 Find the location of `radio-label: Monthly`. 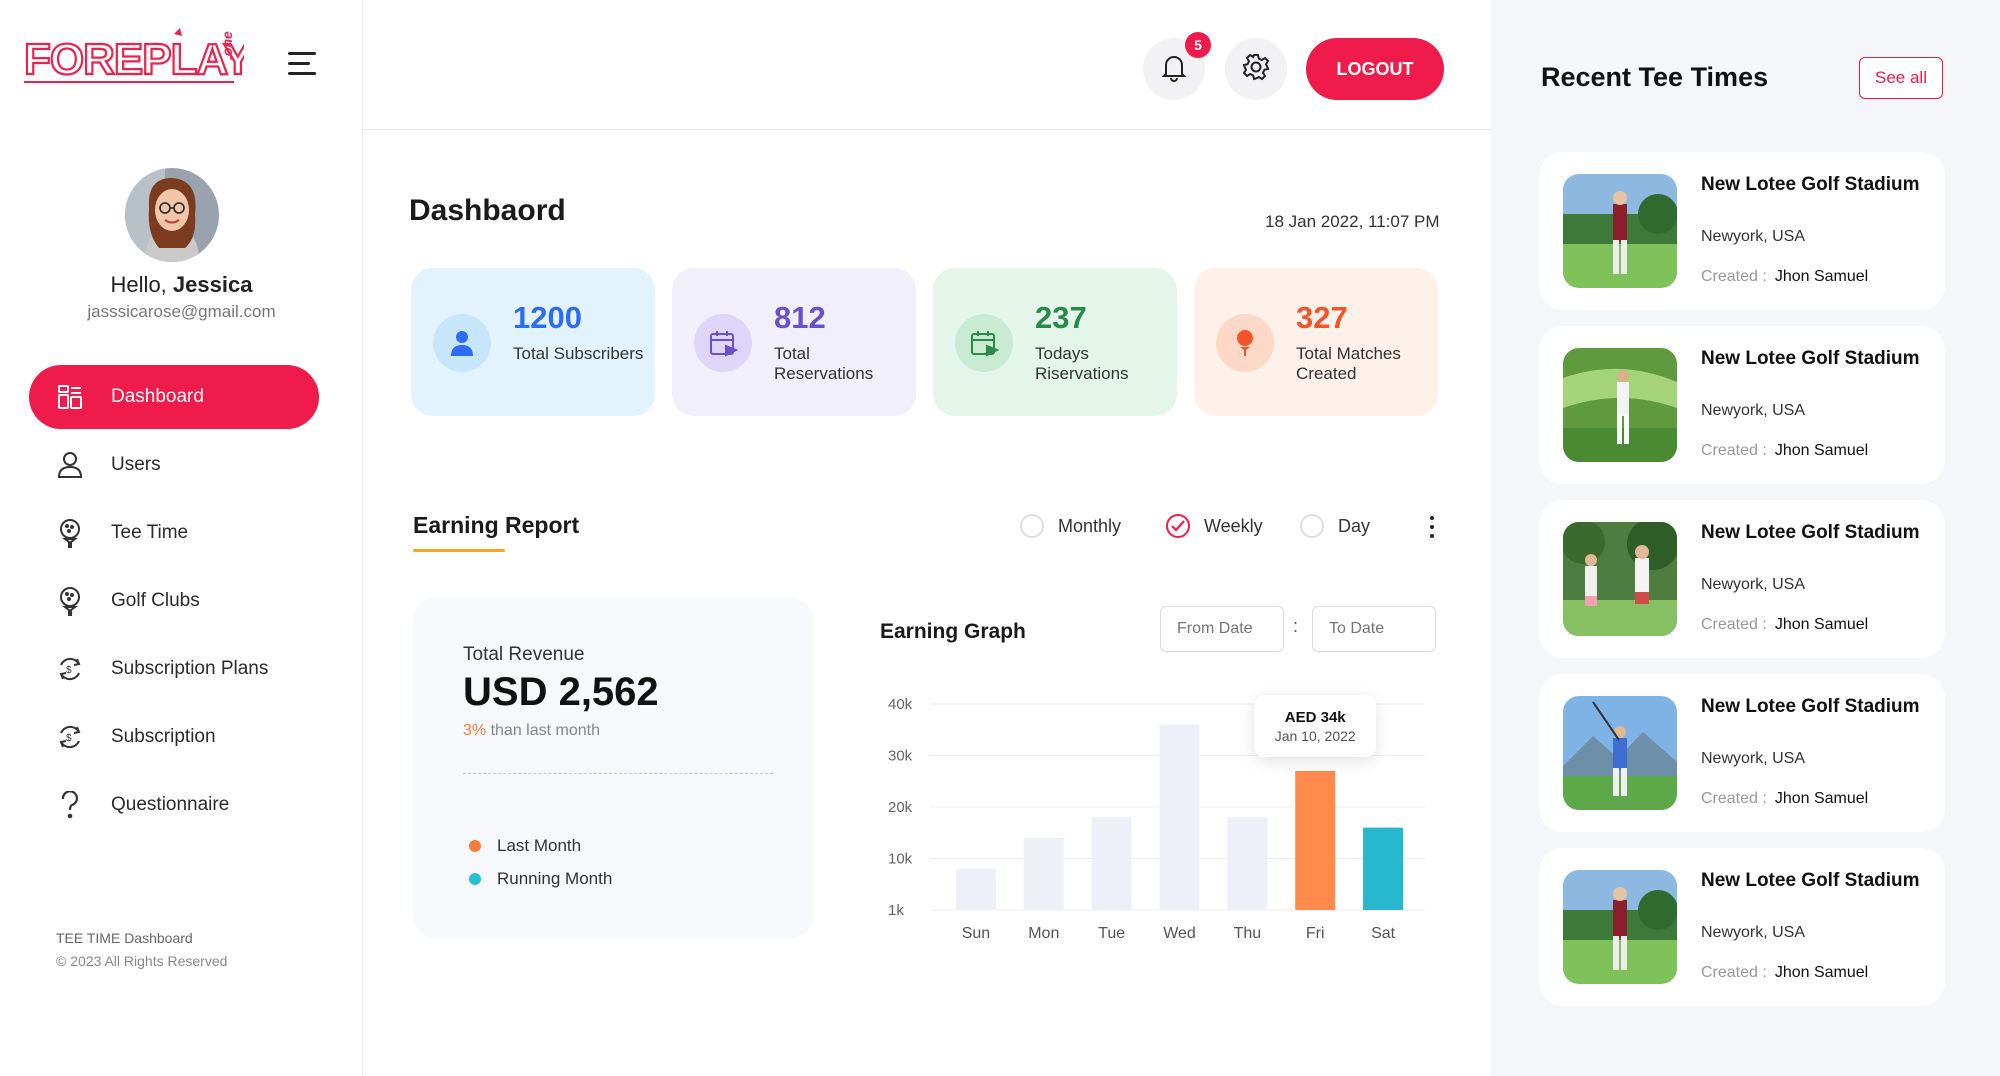

radio-label: Monthly is located at coordinates (1090, 525).